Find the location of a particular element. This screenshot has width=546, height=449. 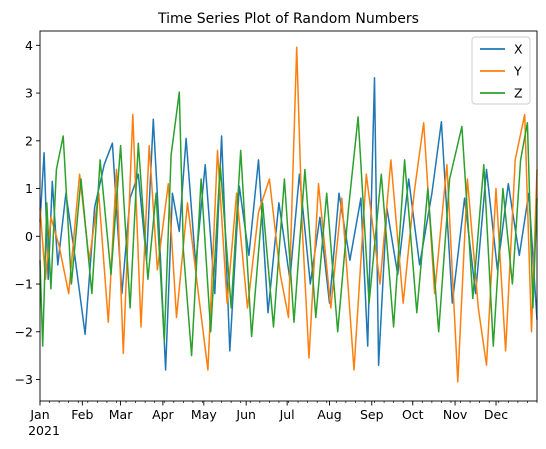

legend-label-y: Y is located at coordinates (517, 71).